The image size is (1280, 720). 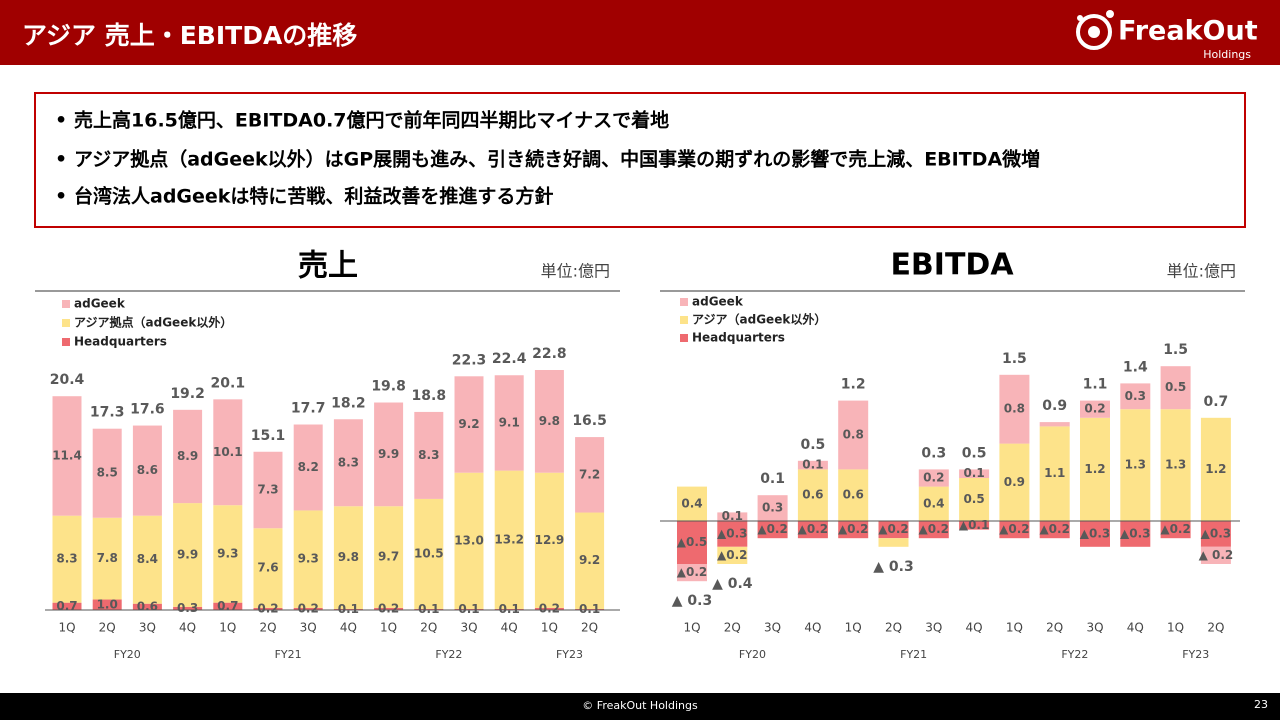 What do you see at coordinates (853, 385) in the screenshot?
I see `total-label: 1.2` at bounding box center [853, 385].